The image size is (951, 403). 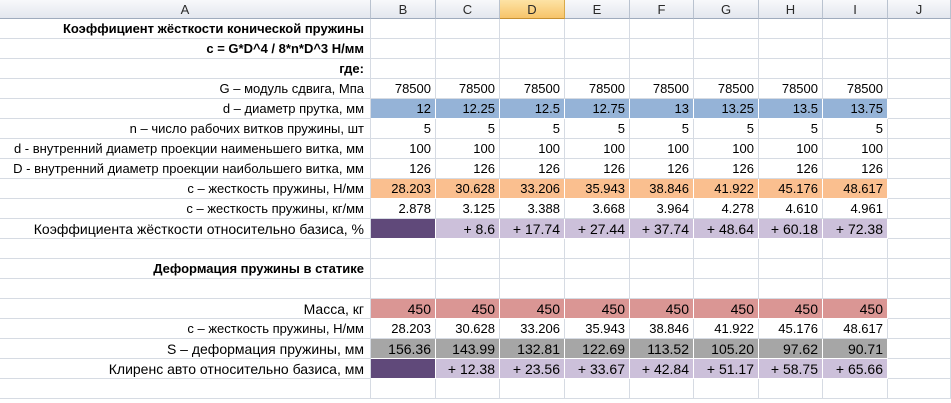 I want to click on column-header-j: J, so click(x=919, y=9).